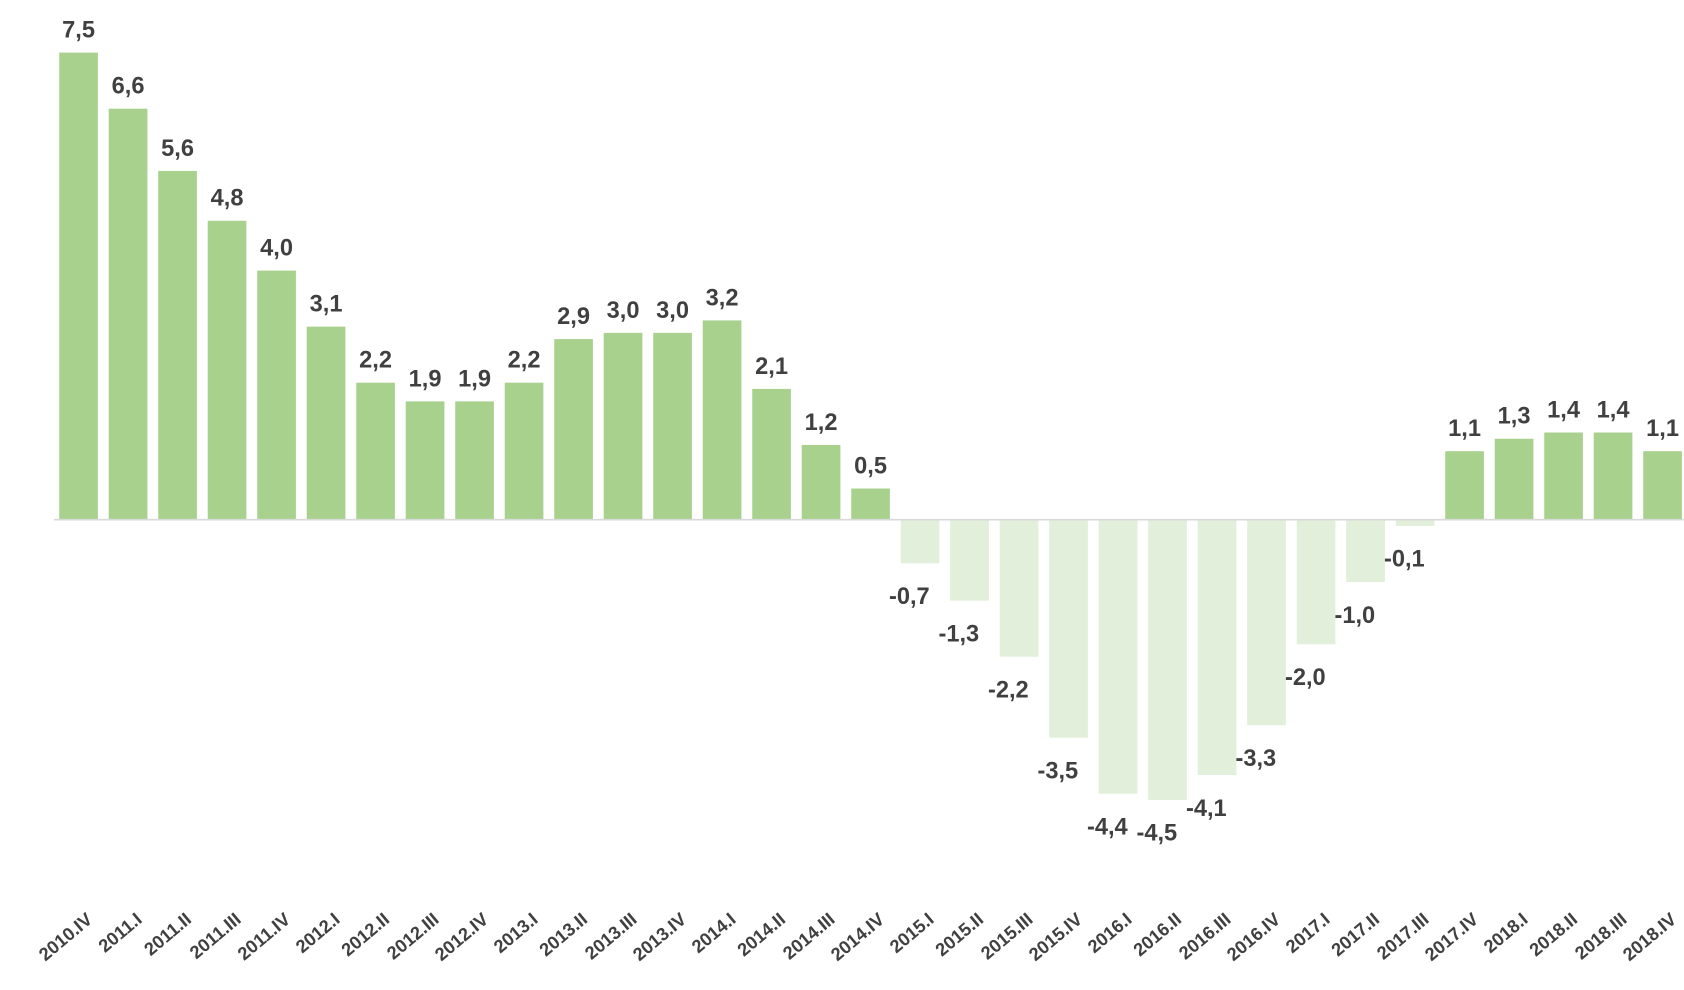  Describe the element at coordinates (761, 934) in the screenshot. I see `x-tick-label: 2014.II` at that location.